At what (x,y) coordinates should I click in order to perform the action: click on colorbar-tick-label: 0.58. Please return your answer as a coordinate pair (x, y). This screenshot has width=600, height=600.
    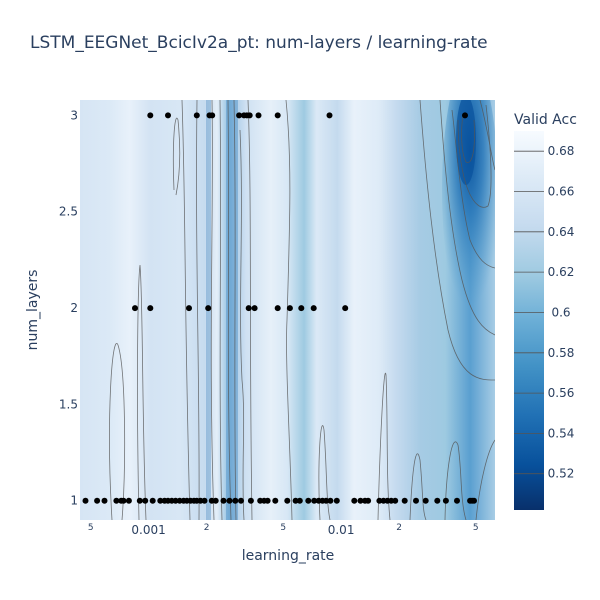
    Looking at the image, I should click on (561, 353).